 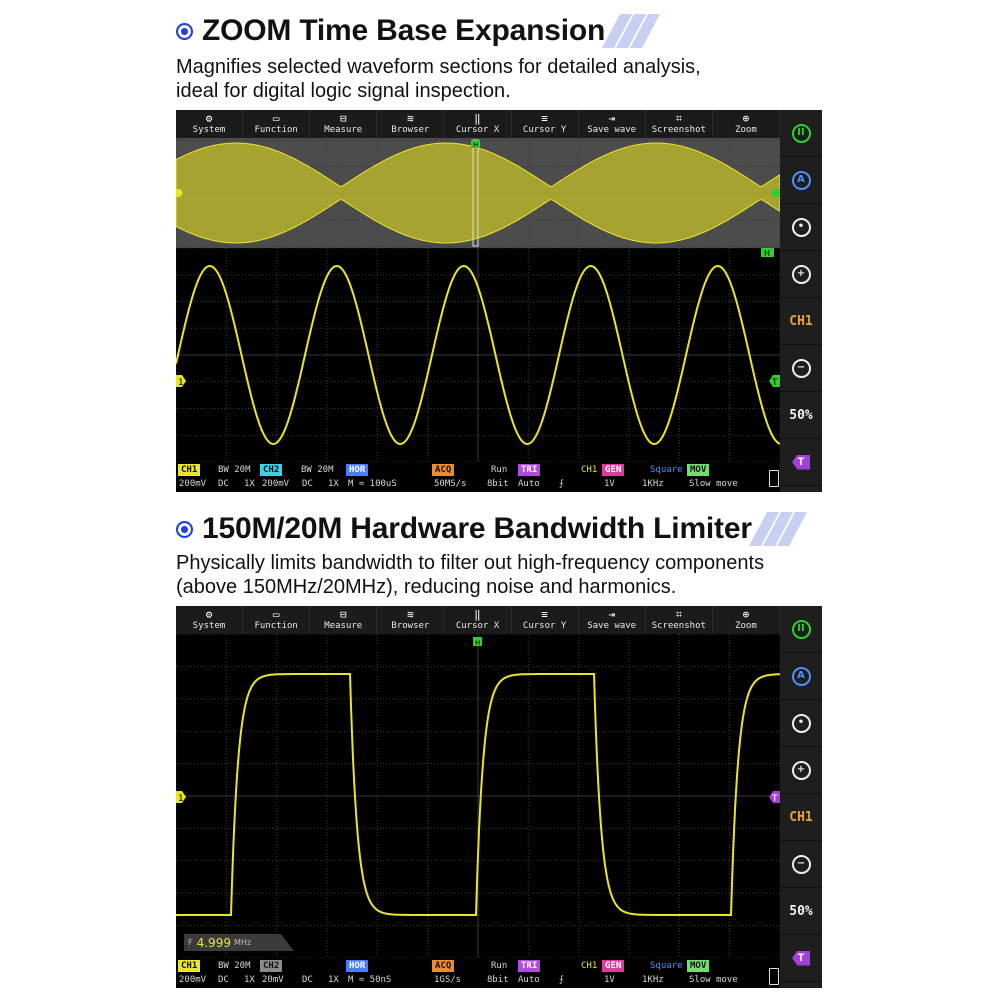 What do you see at coordinates (478, 794) in the screenshot?
I see `ch1-trace` at bounding box center [478, 794].